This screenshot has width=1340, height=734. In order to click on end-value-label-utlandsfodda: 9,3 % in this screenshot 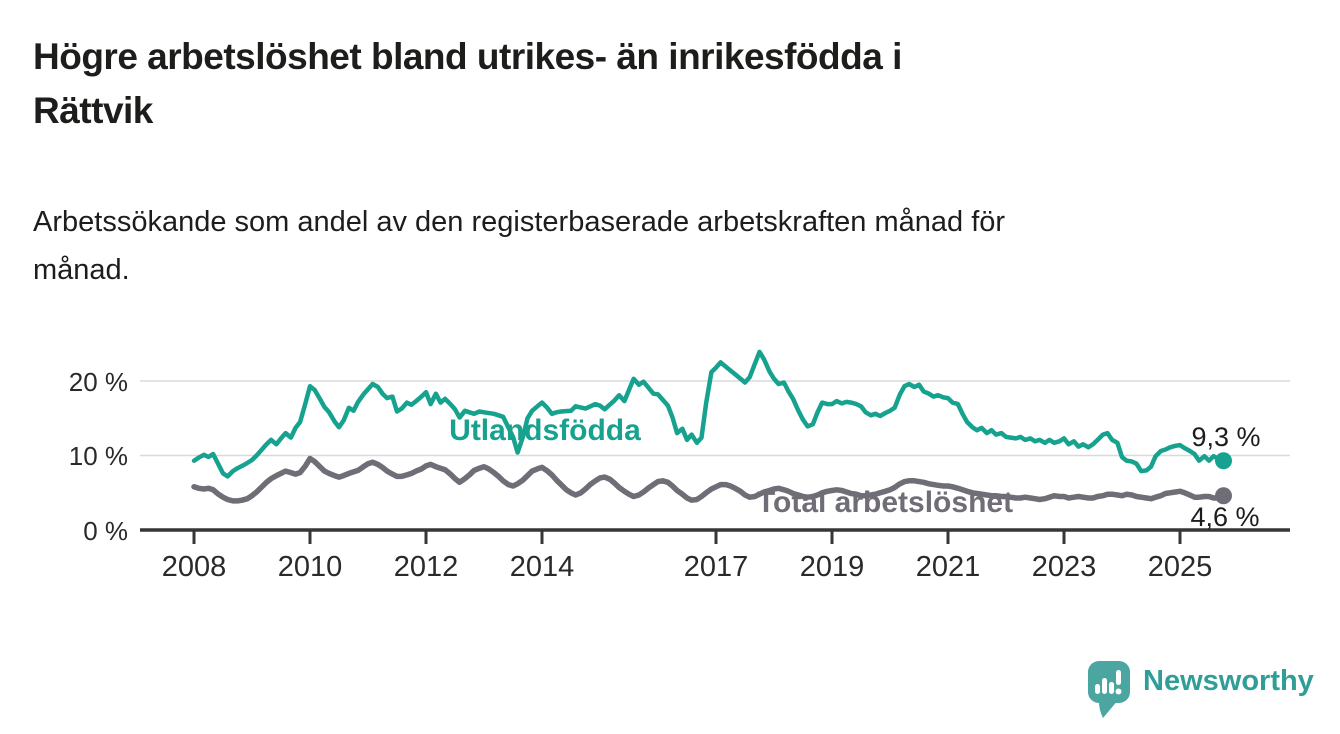, I will do `click(1226, 437)`.